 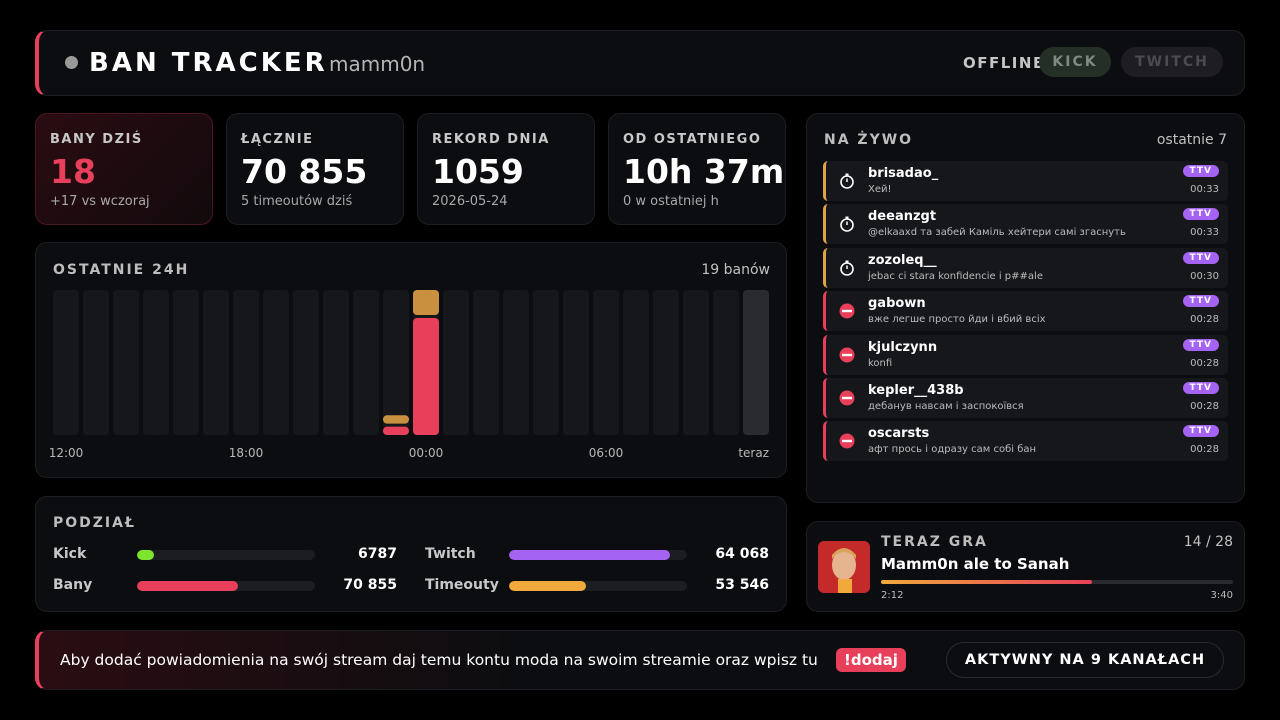 I want to click on x-tick-label: 00:00, so click(x=426, y=453).